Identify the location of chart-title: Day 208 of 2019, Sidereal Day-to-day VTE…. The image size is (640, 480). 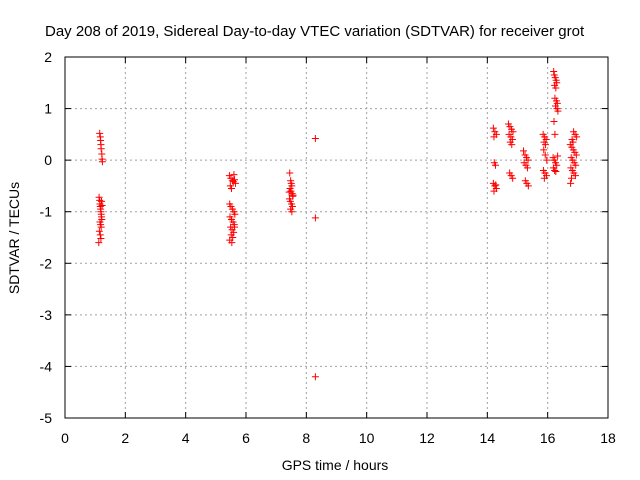
(315, 31).